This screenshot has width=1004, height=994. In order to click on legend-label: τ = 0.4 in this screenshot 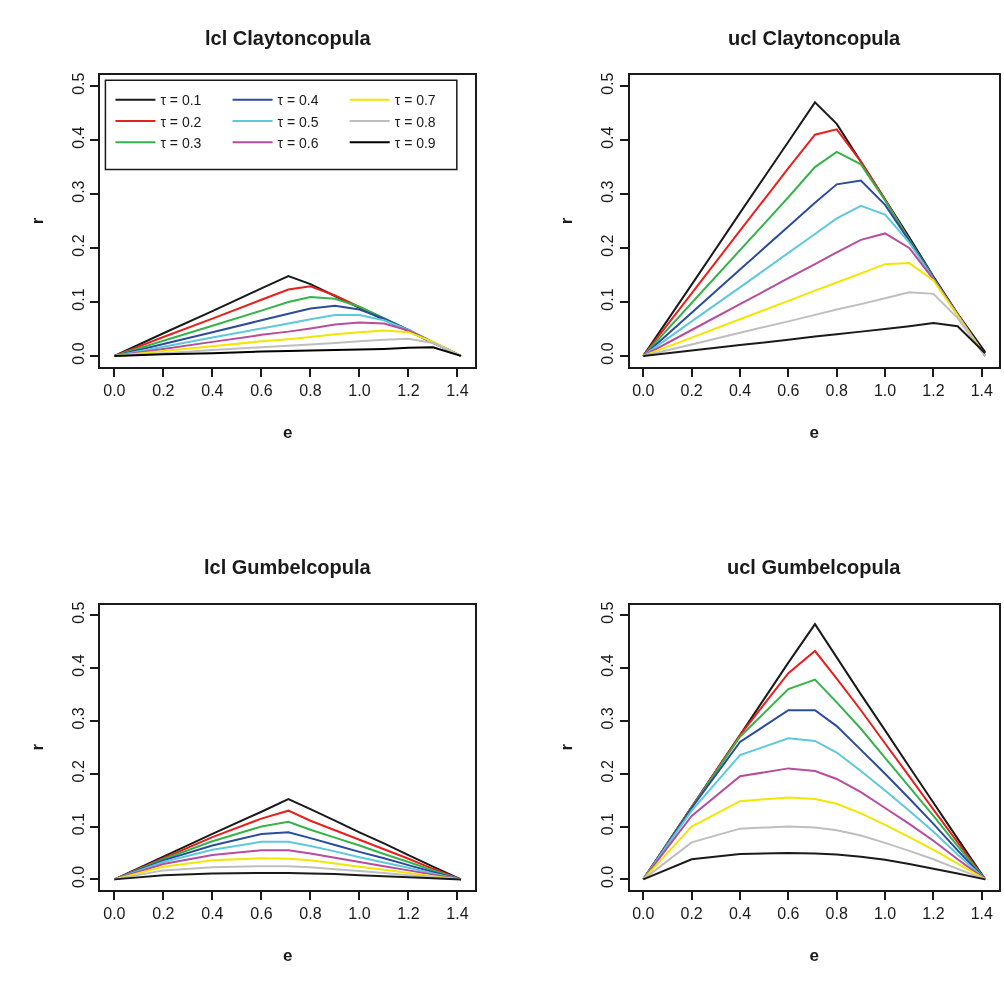, I will do `click(298, 100)`.